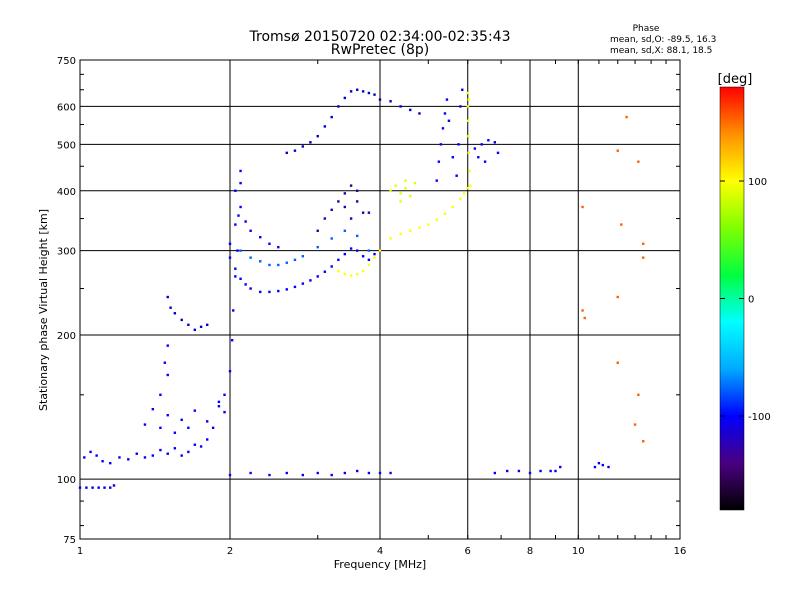  Describe the element at coordinates (380, 564) in the screenshot. I see `x-axis-label: Frequency [MHz]` at that location.